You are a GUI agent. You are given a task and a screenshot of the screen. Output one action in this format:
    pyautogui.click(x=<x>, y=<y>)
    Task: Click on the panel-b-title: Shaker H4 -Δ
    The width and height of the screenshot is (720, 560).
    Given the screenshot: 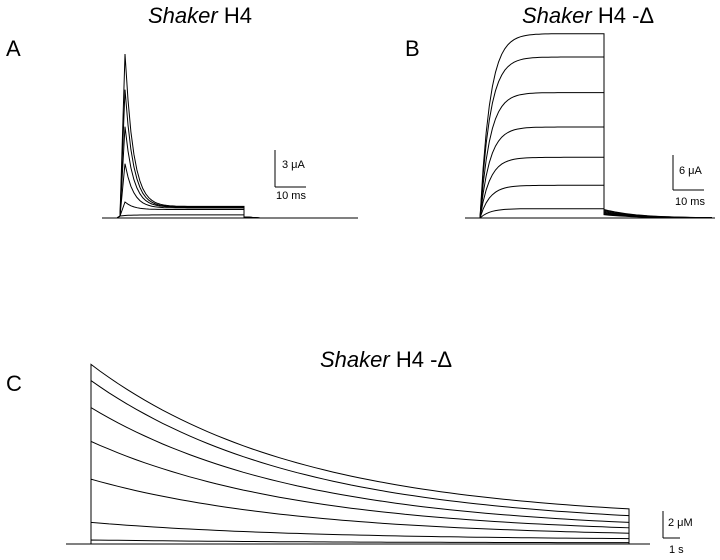 What is the action you would take?
    pyautogui.click(x=588, y=16)
    